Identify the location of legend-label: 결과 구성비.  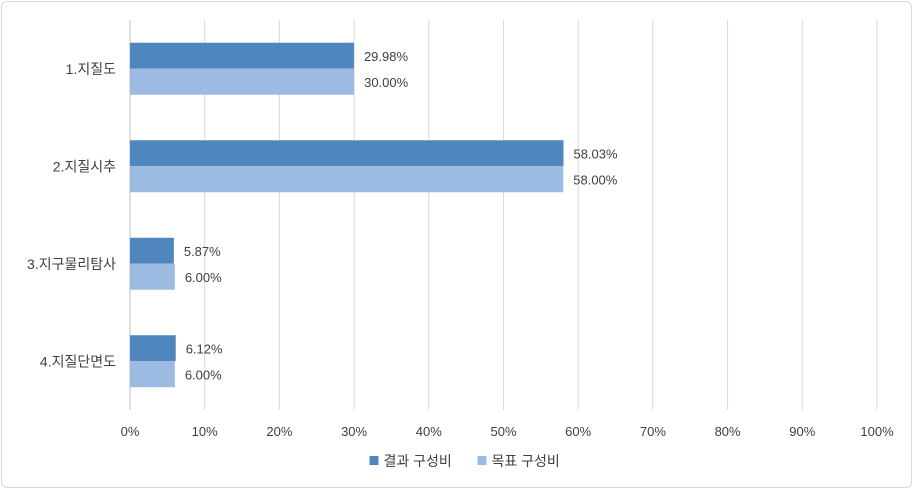
(418, 461).